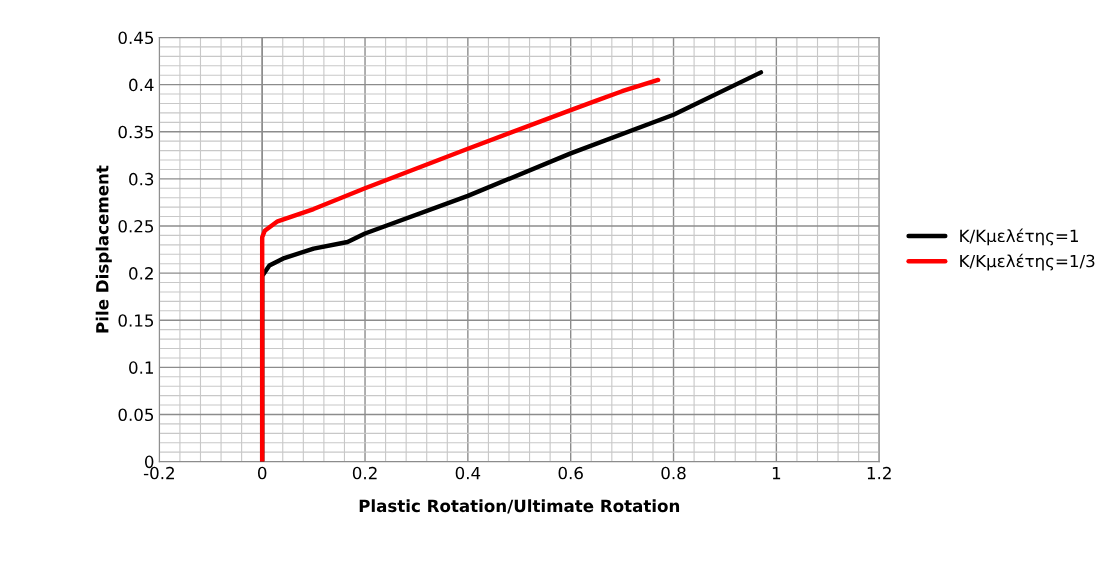 The width and height of the screenshot is (1099, 577). I want to click on legend-label: Κ/Κμελέτης=1, so click(1019, 237).